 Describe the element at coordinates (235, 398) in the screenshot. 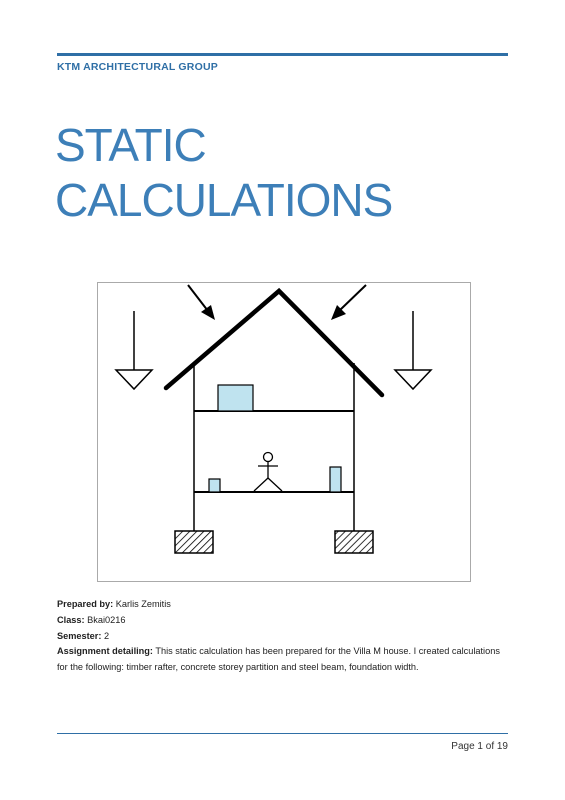

I see `upper-floor-box` at that location.